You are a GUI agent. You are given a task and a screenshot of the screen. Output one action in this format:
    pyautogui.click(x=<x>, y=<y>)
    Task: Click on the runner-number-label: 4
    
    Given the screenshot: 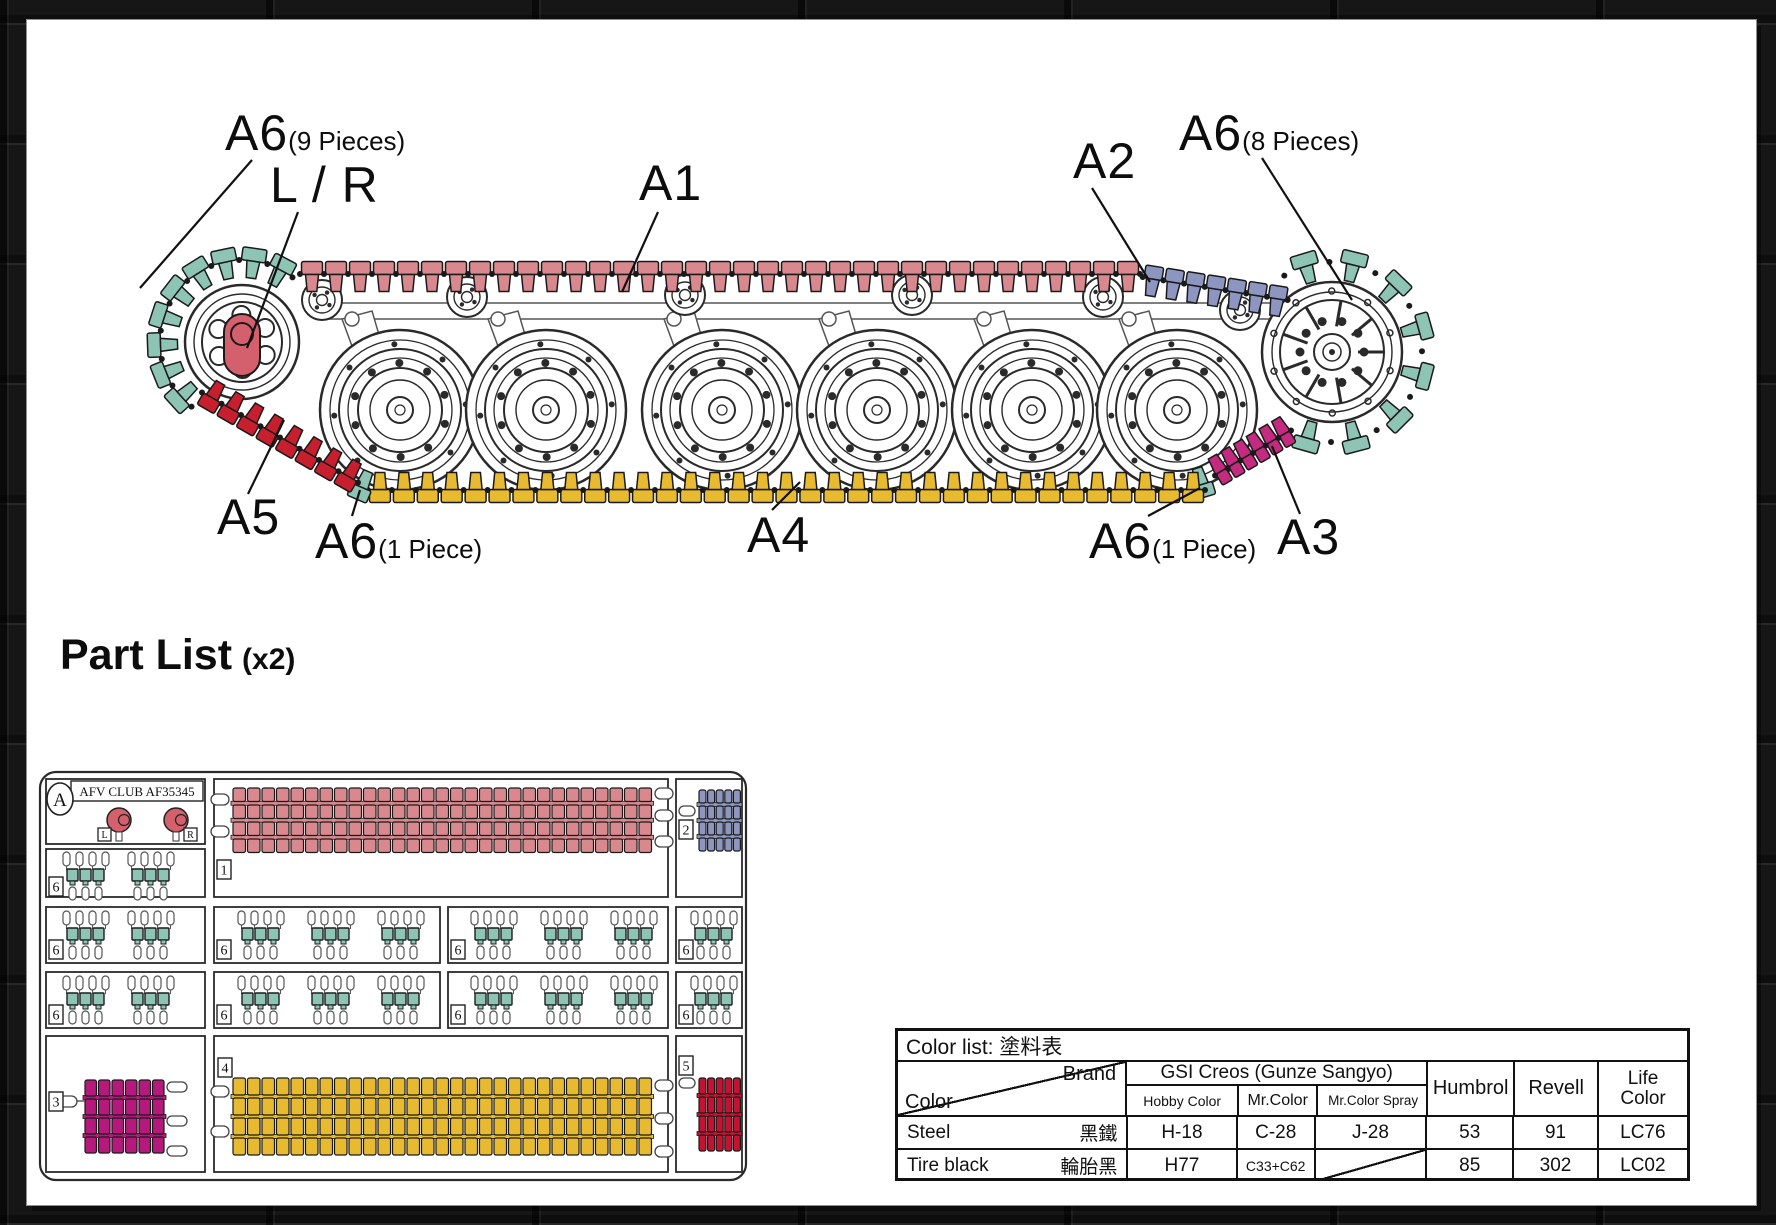 What is the action you would take?
    pyautogui.click(x=225, y=1067)
    